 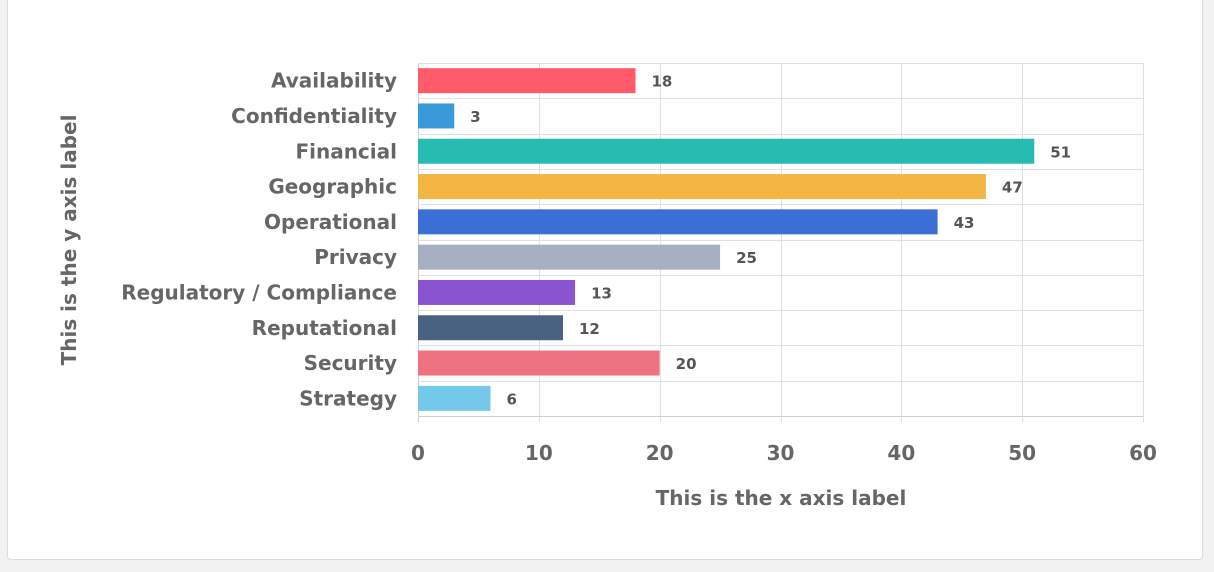 I want to click on data-label: 25, so click(x=746, y=258).